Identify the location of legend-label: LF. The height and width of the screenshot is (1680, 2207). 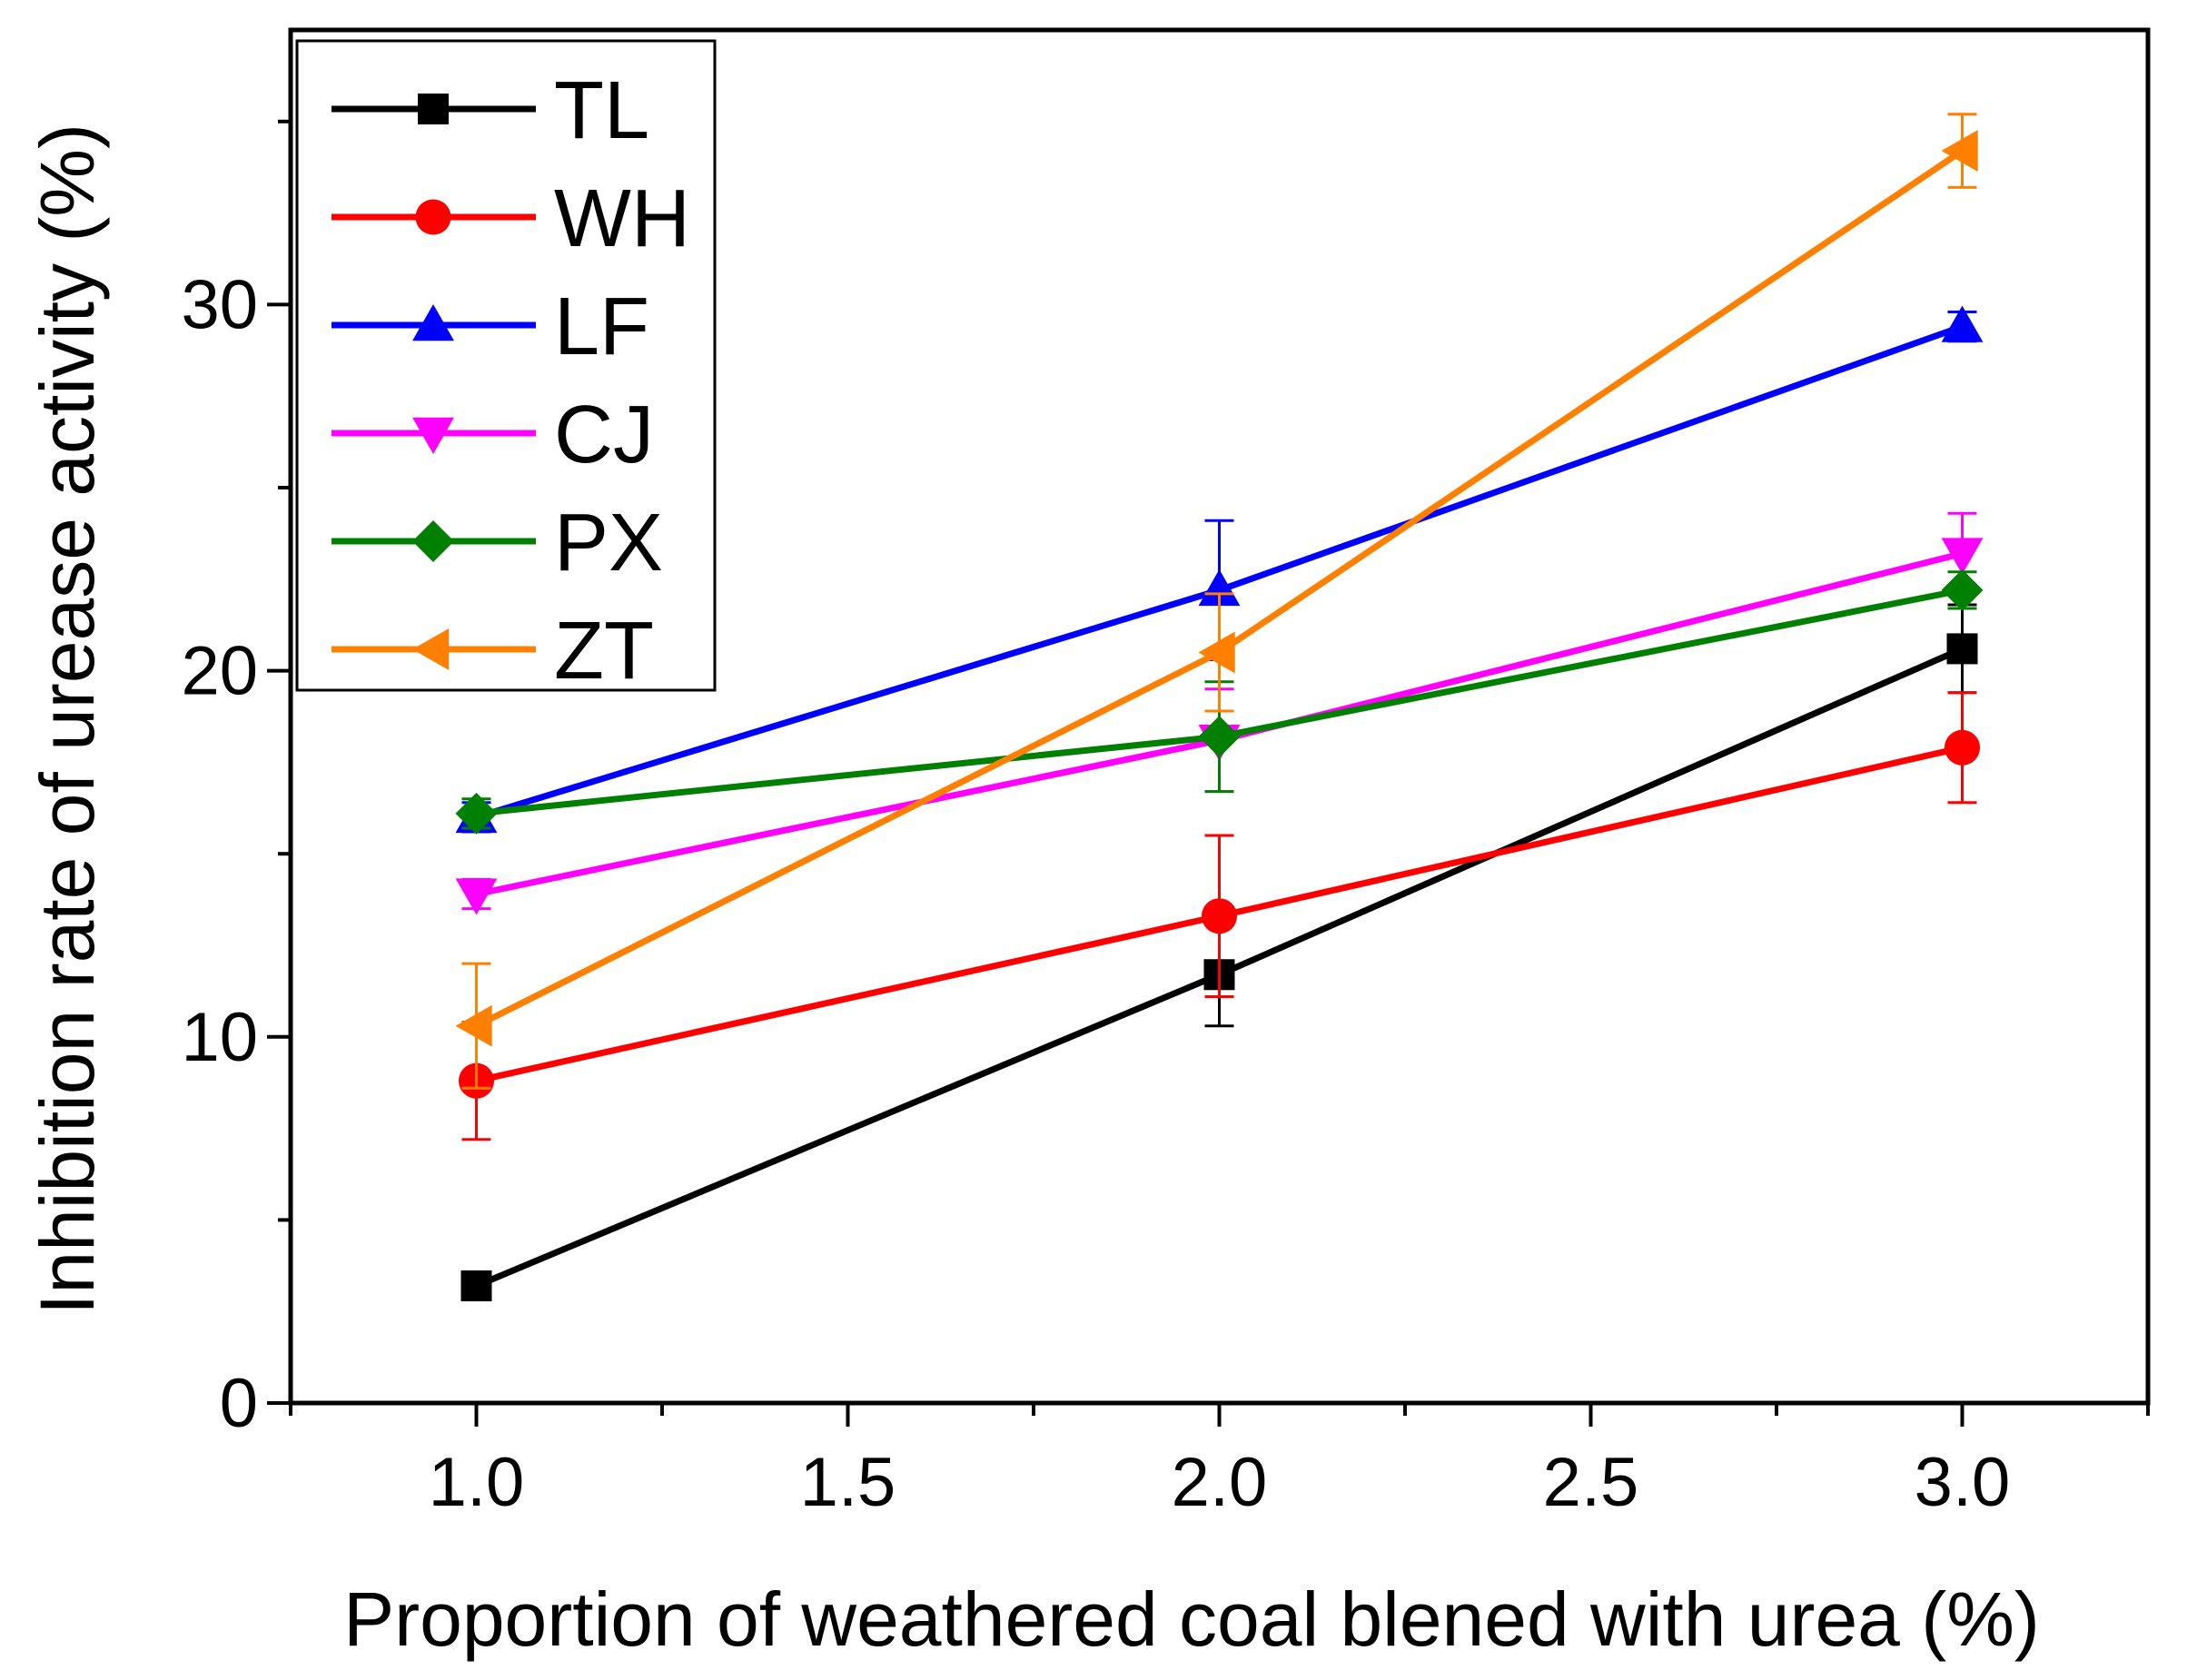
(601, 327).